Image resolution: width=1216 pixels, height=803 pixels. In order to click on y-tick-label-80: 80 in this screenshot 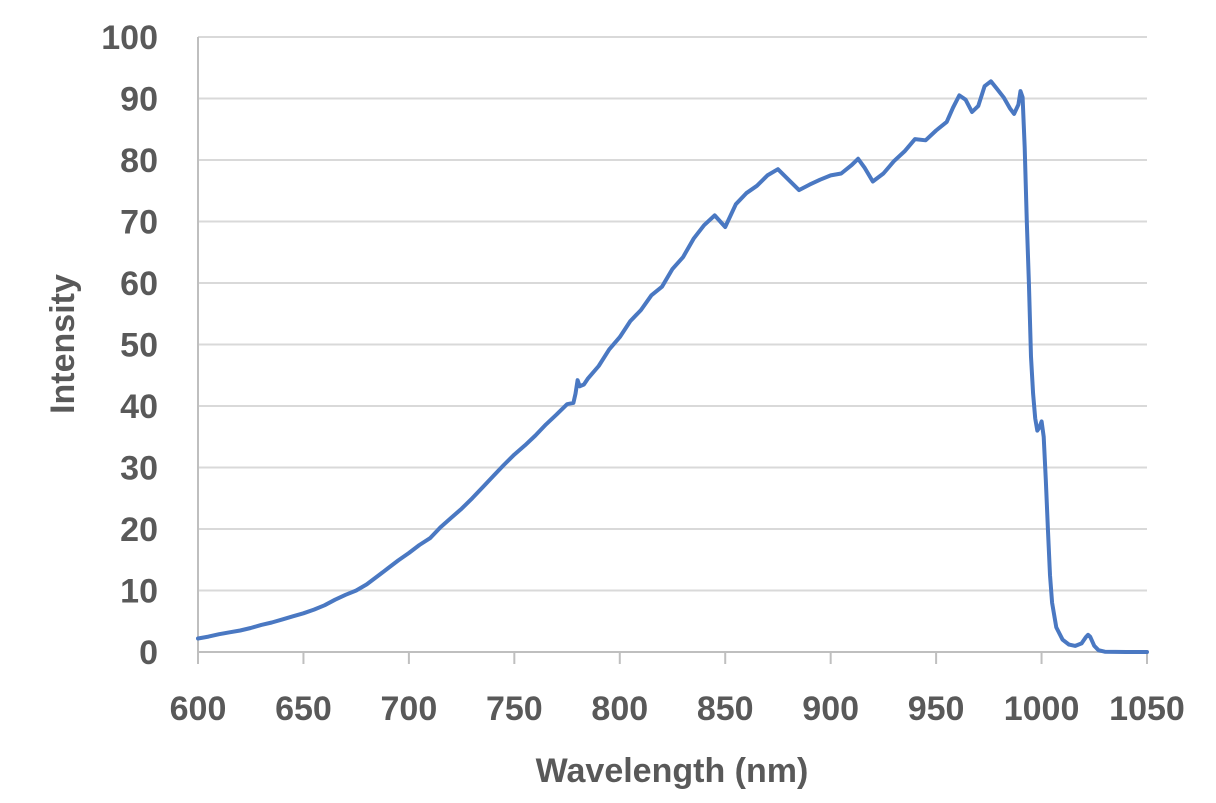, I will do `click(139, 161)`.